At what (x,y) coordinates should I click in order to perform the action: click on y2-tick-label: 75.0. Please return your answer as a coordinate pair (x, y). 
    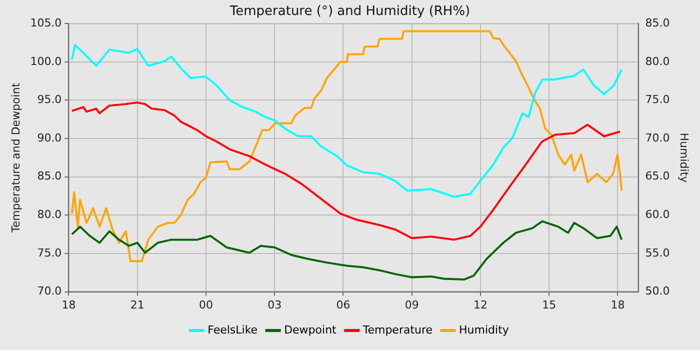
    Looking at the image, I should click on (657, 99).